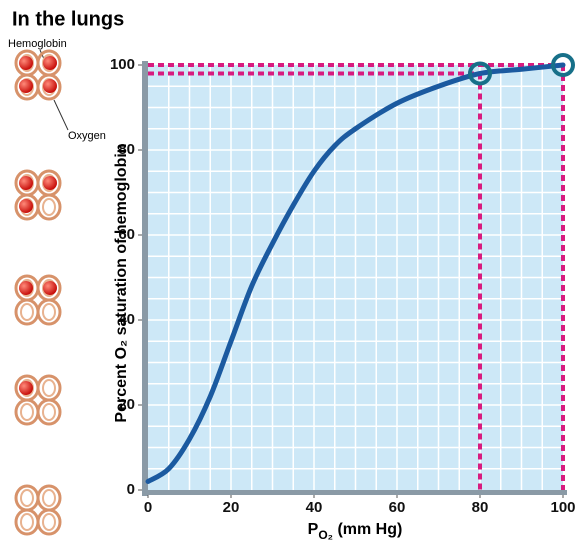  Describe the element at coordinates (145, 278) in the screenshot. I see `y-axis` at that location.